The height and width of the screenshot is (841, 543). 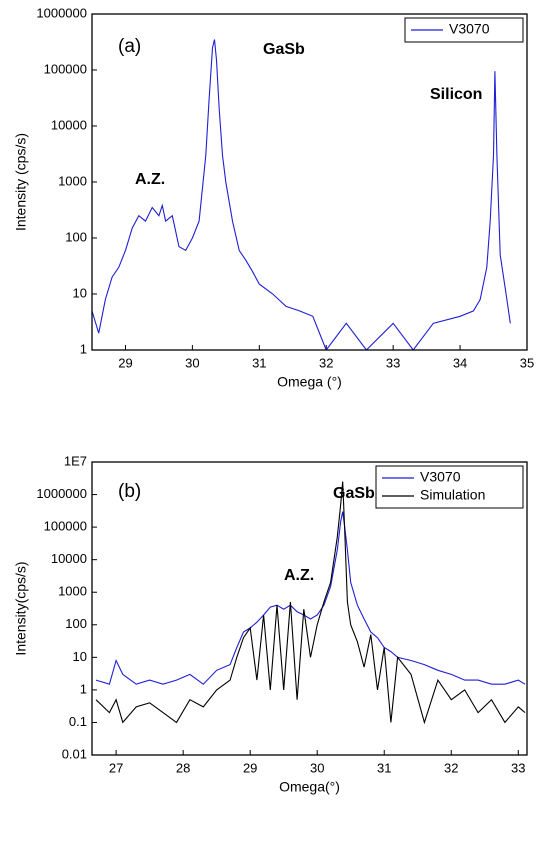 I want to click on y-tick-label: 0.01, so click(x=74, y=753).